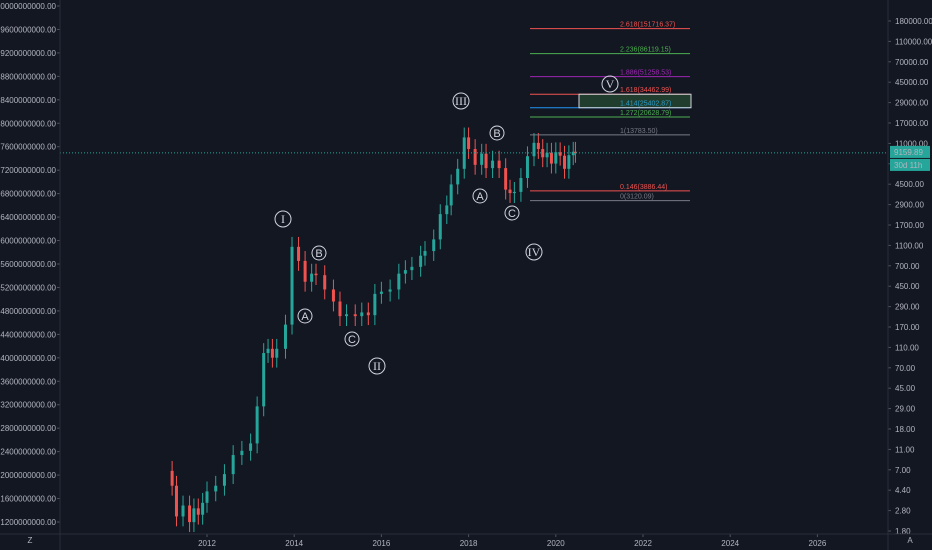 The width and height of the screenshot is (932, 550). I want to click on wave-label-v: V, so click(610, 84).